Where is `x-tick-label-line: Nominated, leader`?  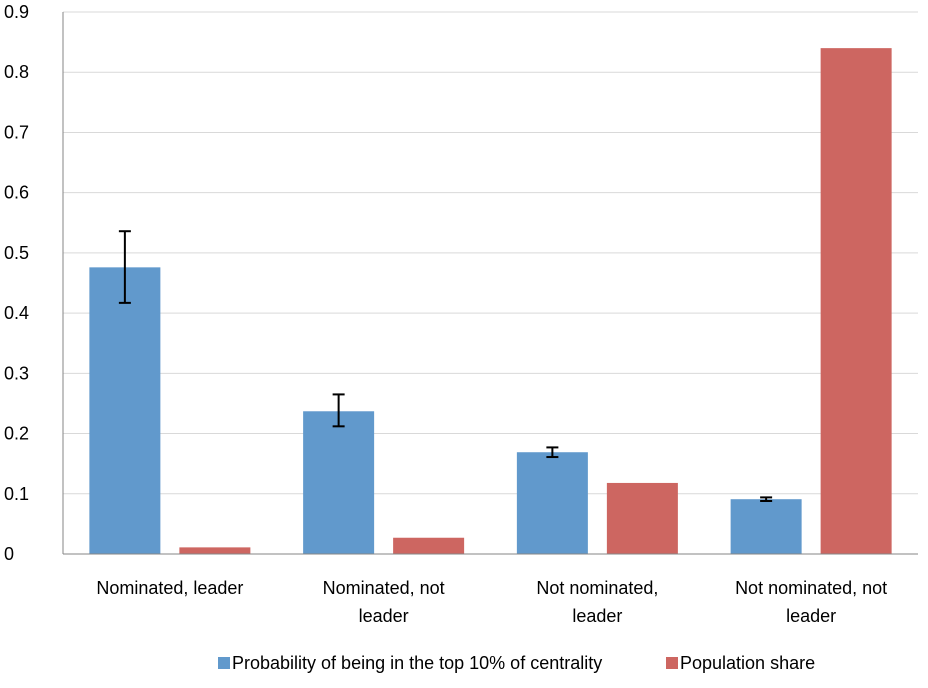 x-tick-label-line: Nominated, leader is located at coordinates (169, 588).